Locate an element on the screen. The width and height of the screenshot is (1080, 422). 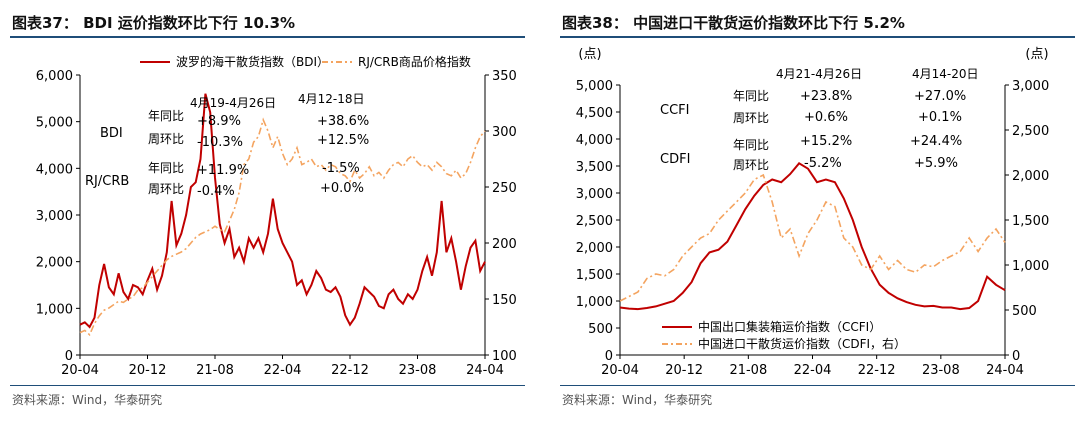
y-tick-label-right: 200 is located at coordinates (504, 244).